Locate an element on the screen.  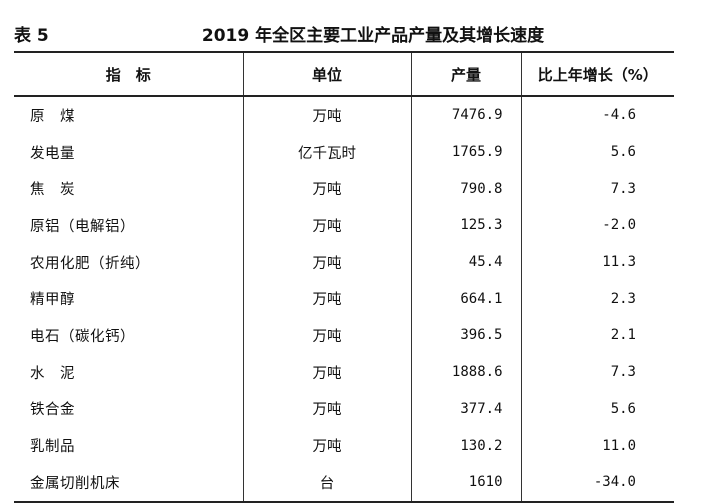
table-row: 发电量 亿千瓦时 1765.9 5.6 is located at coordinates (344, 152).